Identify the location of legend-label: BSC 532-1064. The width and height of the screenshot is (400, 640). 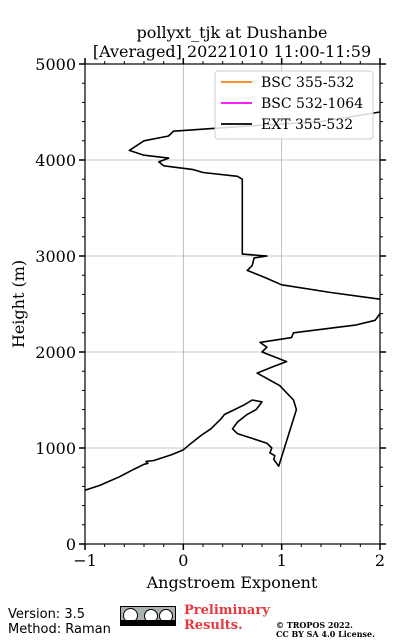
(312, 104).